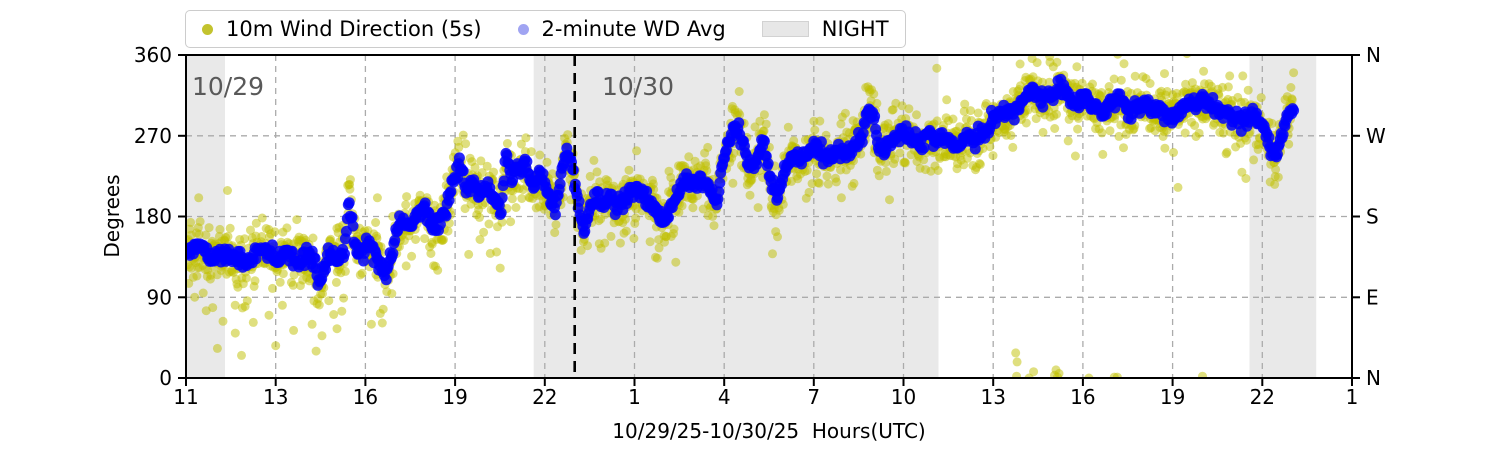  What do you see at coordinates (153, 55) in the screenshot?
I see `svg-text: 360` at bounding box center [153, 55].